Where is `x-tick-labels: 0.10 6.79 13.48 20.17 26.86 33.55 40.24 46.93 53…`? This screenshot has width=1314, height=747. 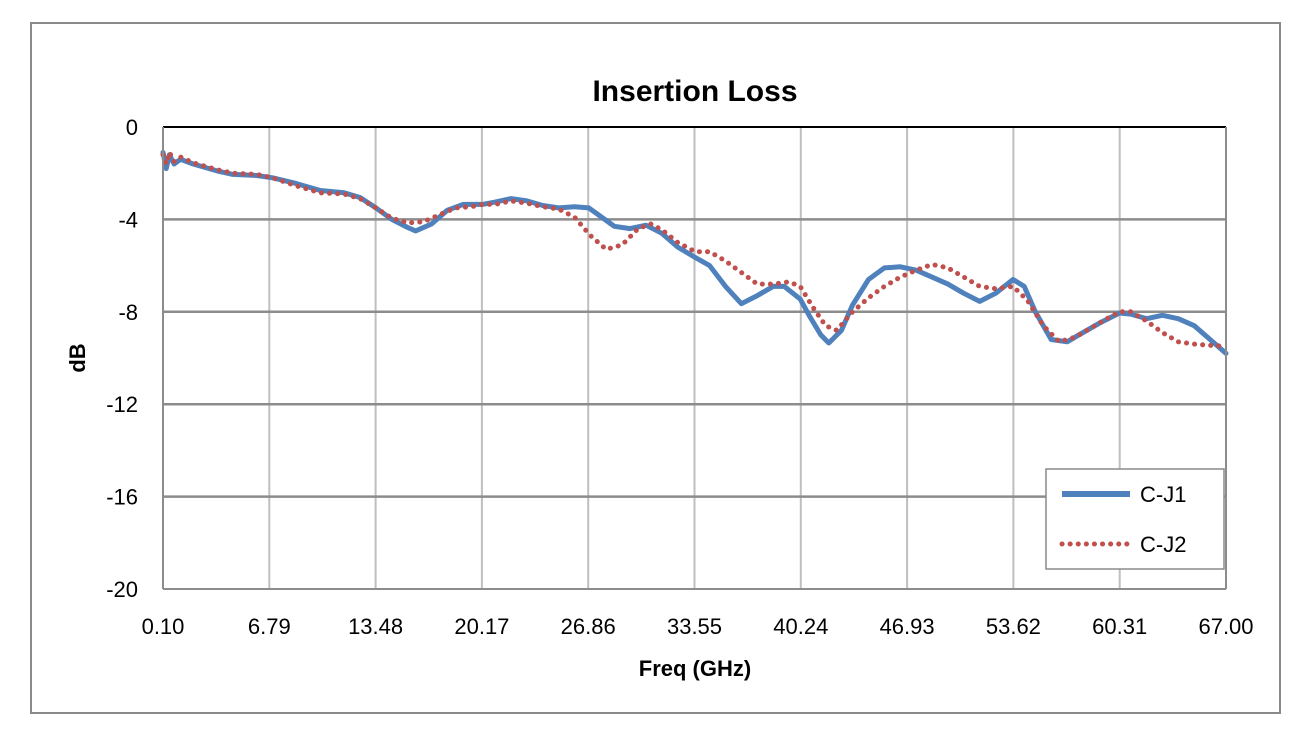 x-tick-labels: 0.10 6.79 13.48 20.17 26.86 33.55 40.24 46.93 53… is located at coordinates (698, 626).